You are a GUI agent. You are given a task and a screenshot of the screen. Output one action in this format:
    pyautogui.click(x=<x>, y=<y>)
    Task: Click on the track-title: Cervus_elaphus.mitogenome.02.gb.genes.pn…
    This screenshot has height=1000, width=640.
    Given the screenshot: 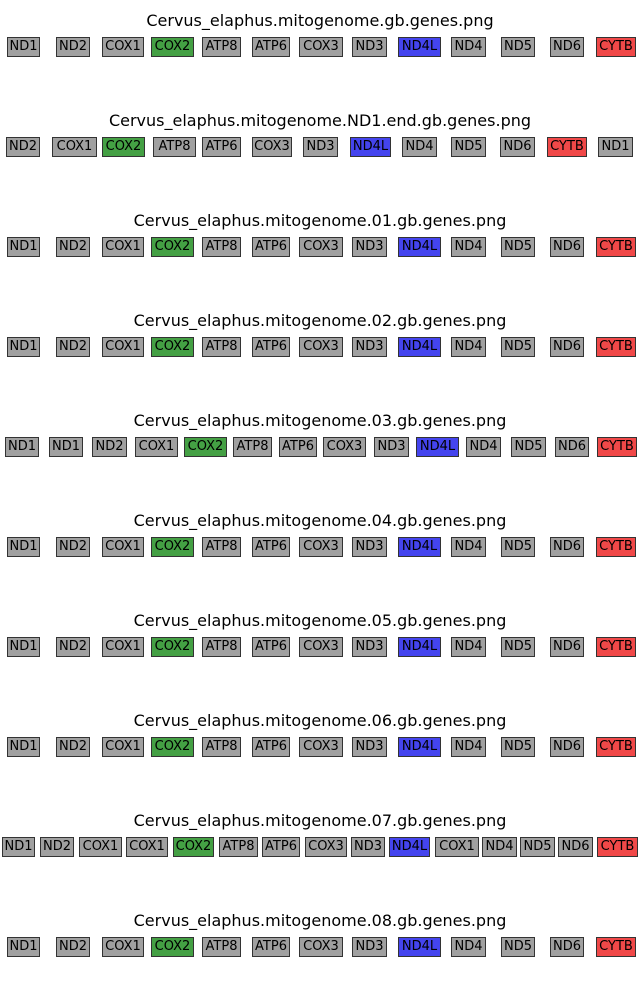 What is the action you would take?
    pyautogui.click(x=320, y=320)
    